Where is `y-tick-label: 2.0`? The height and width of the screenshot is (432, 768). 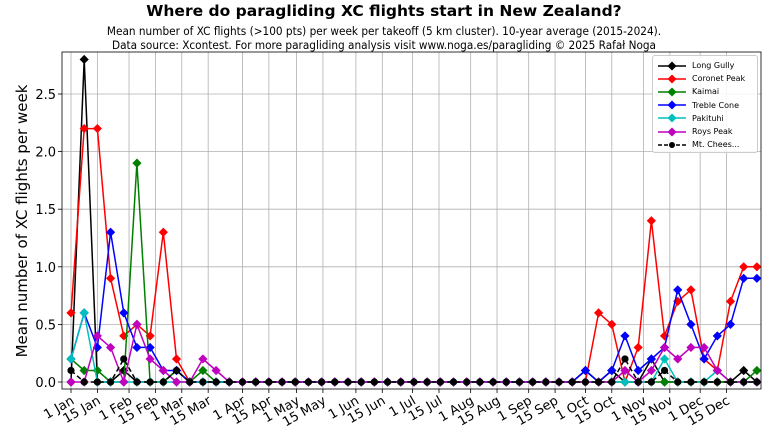 y-tick-label: 2.0 is located at coordinates (45, 153).